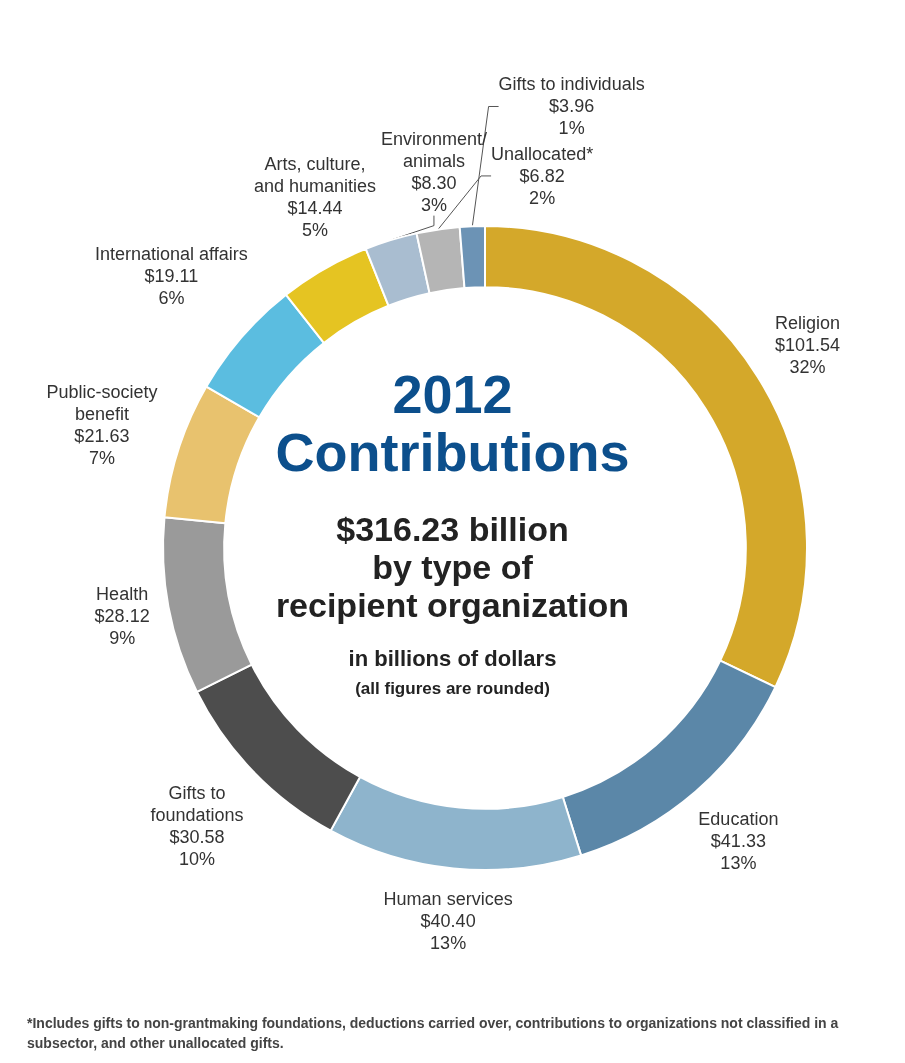 This screenshot has width=905, height=1063. What do you see at coordinates (738, 818) in the screenshot?
I see `slice-label: Education` at bounding box center [738, 818].